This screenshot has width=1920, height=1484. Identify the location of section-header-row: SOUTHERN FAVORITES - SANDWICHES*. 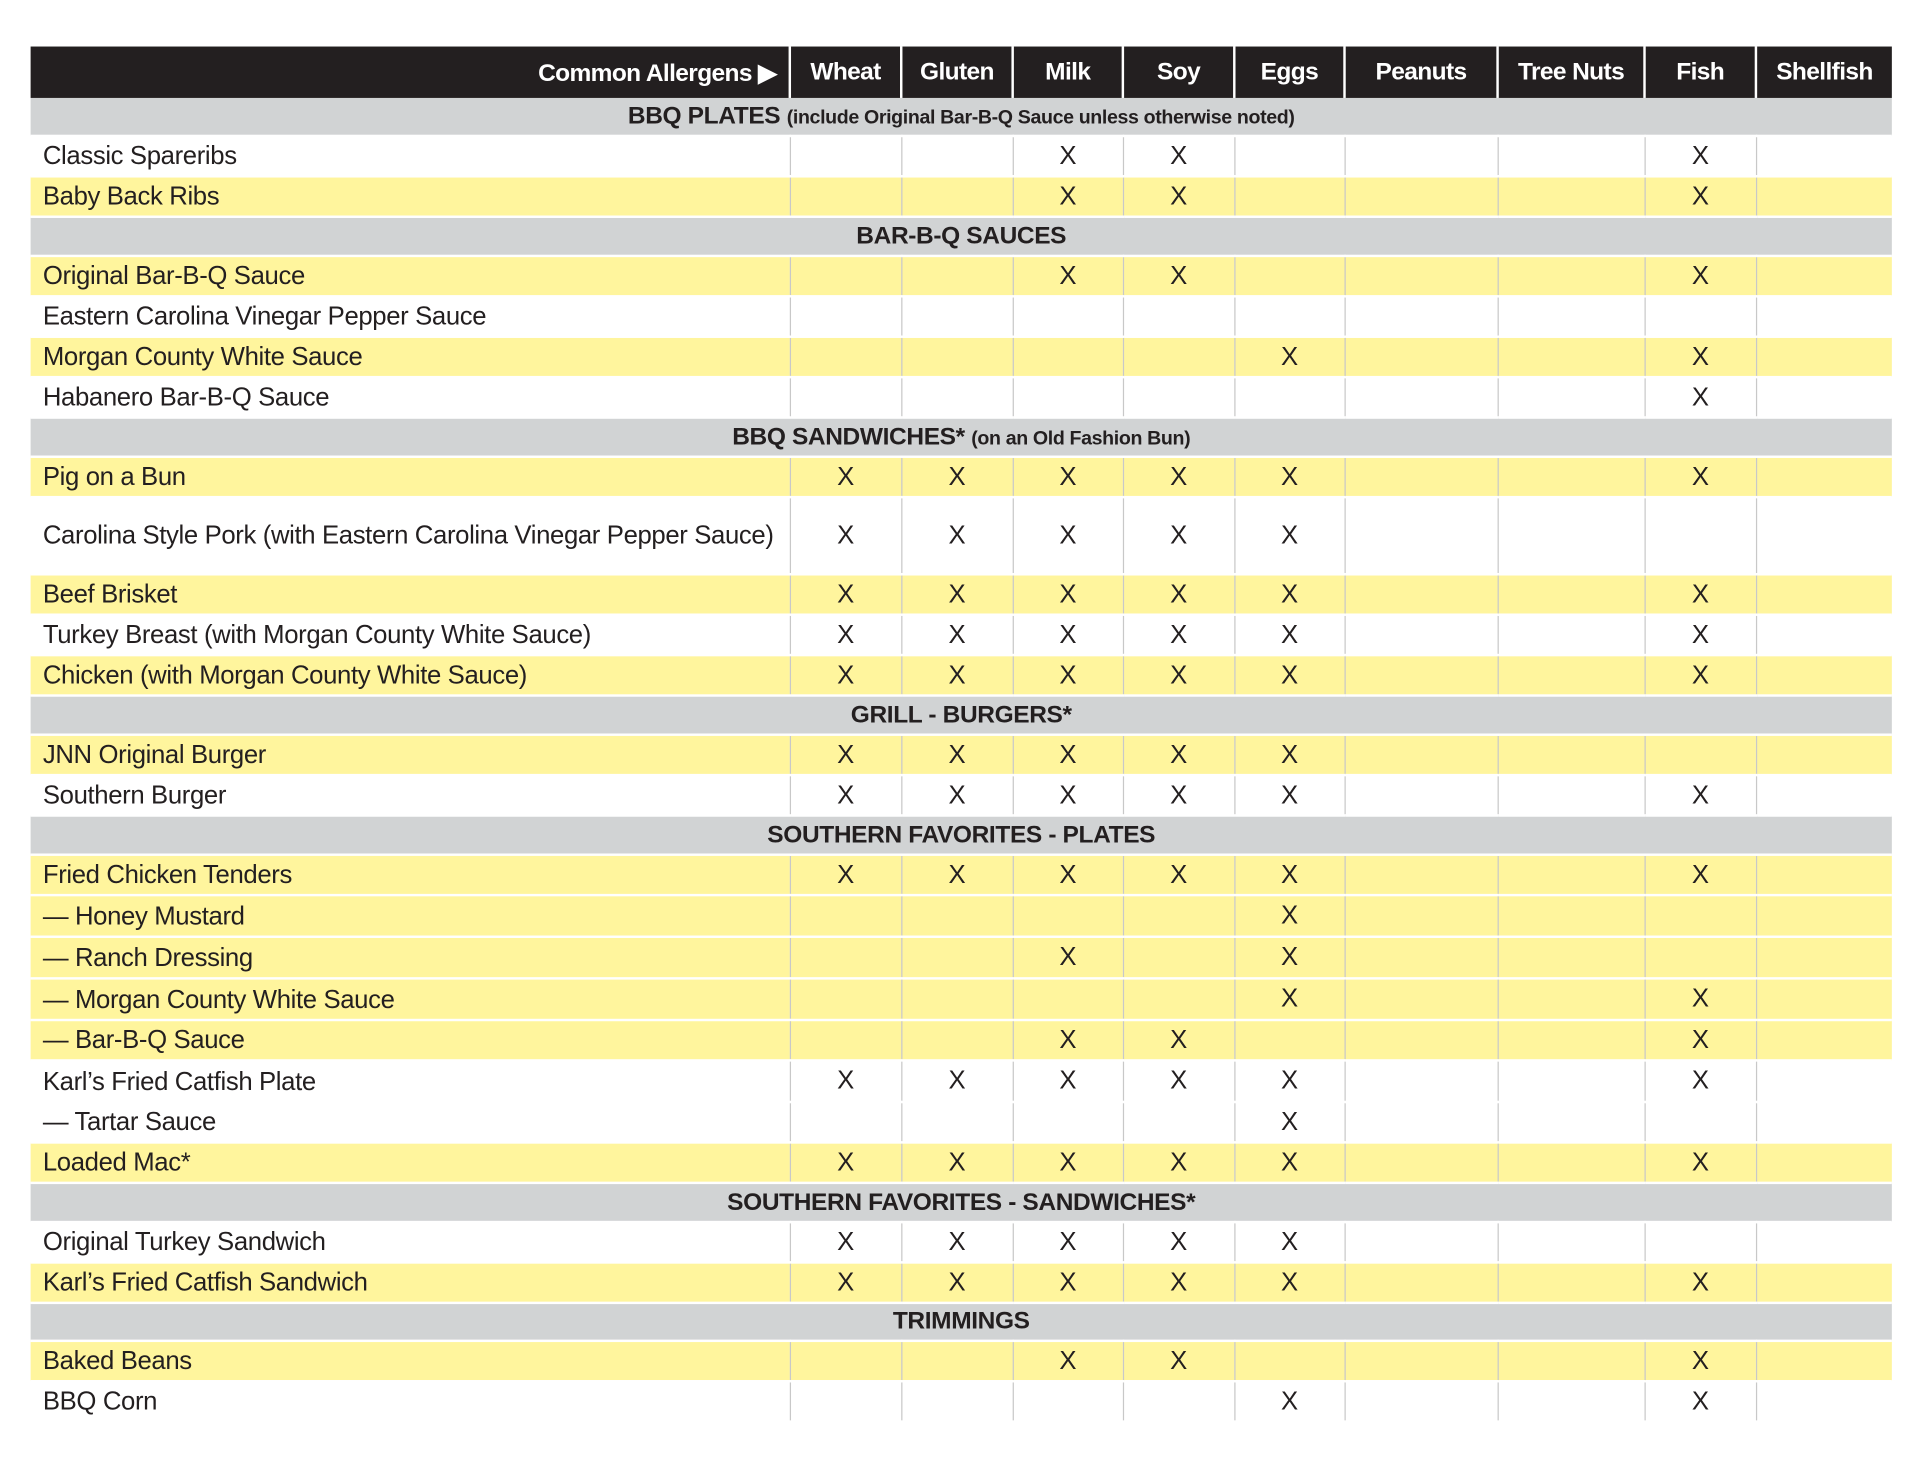
(961, 1203).